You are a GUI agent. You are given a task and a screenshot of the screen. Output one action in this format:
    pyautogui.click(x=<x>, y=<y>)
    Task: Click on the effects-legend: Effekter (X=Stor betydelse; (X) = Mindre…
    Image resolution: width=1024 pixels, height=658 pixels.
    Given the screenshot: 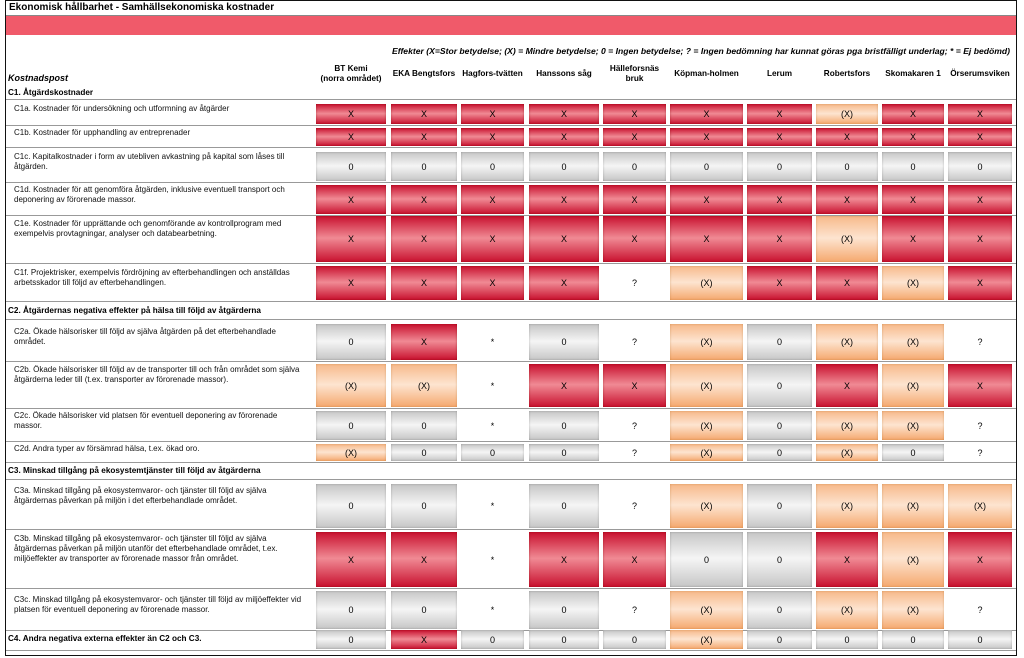 What is the action you would take?
    pyautogui.click(x=701, y=51)
    